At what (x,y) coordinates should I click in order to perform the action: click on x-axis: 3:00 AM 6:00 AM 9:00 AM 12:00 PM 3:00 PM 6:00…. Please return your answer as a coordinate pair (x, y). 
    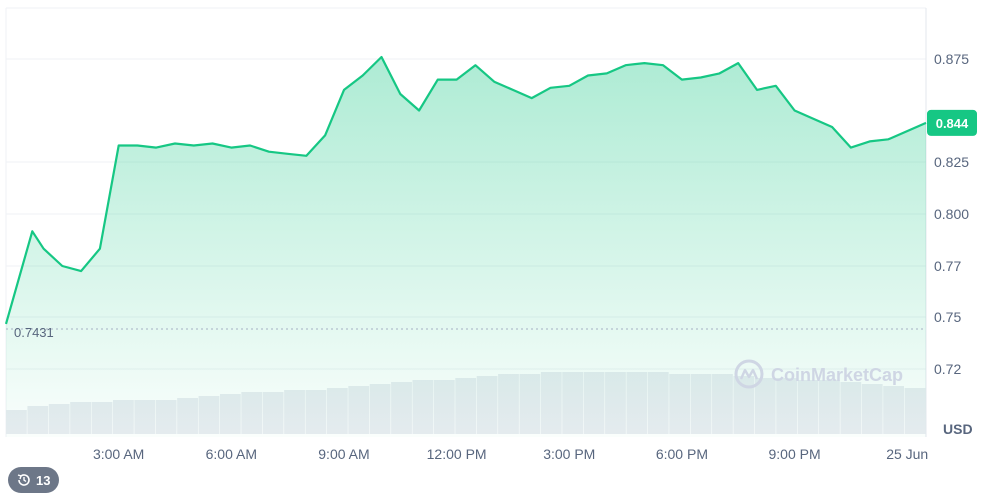
    Looking at the image, I should click on (510, 454).